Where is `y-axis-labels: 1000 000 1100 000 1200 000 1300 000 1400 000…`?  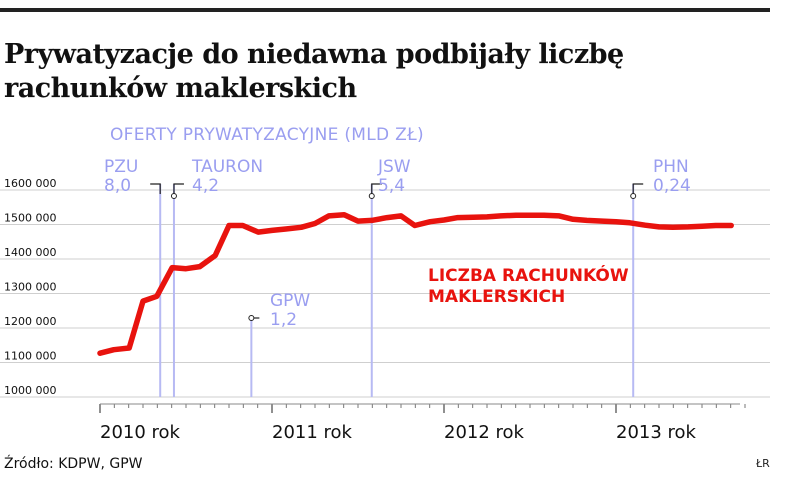
y-axis-labels: 1000 000 1100 000 1200 000 1300 000 1400 000… is located at coordinates (30, 287).